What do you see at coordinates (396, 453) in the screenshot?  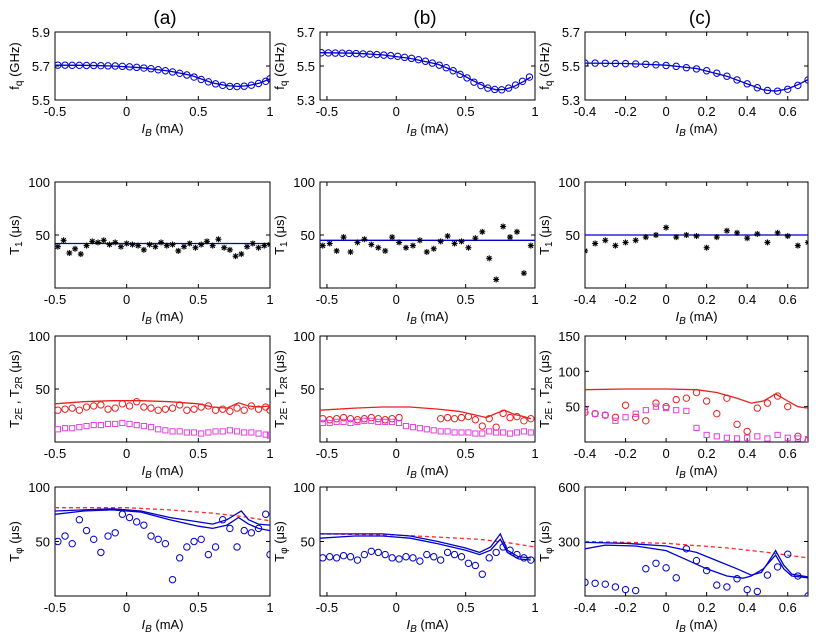 I see `x-tick-label: 0` at bounding box center [396, 453].